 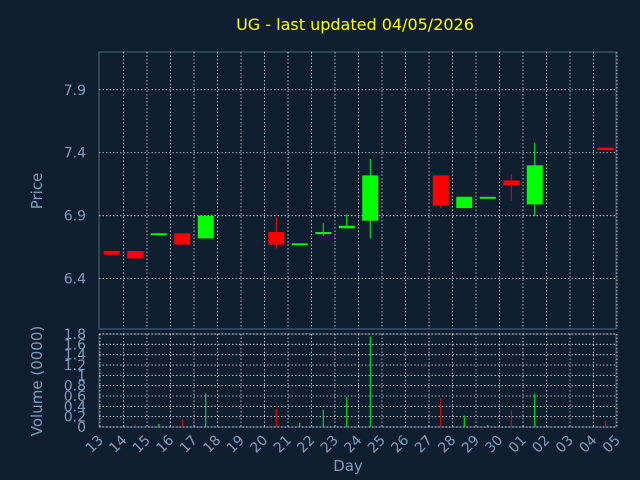 I want to click on volume-bars, so click(x=358, y=381).